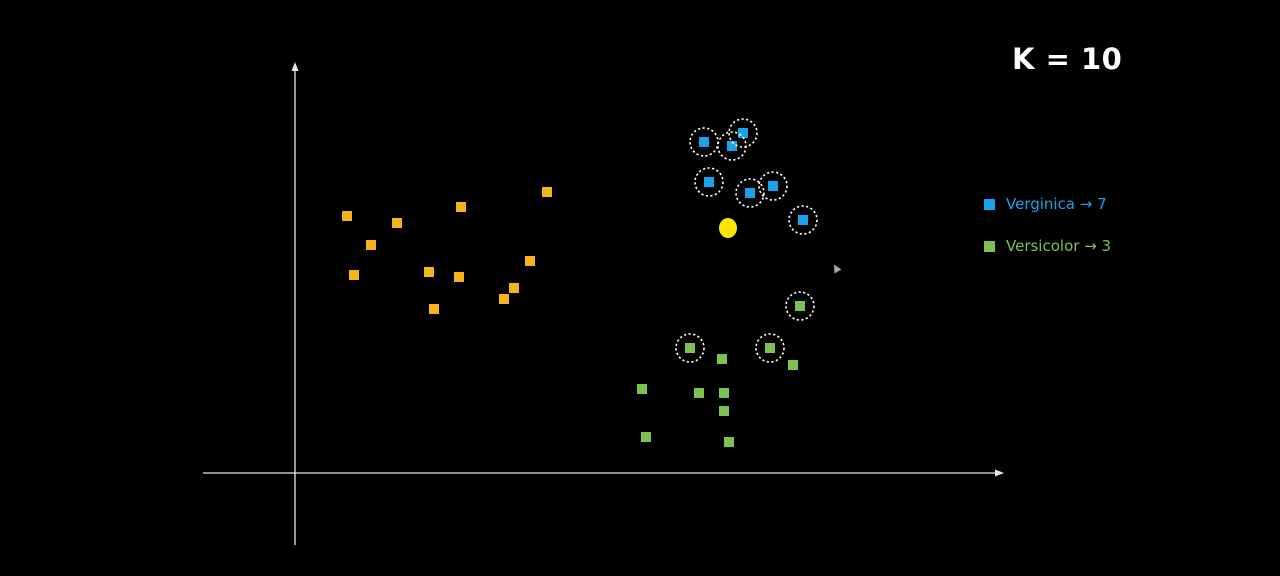  I want to click on verginica-swatch, so click(989, 204).